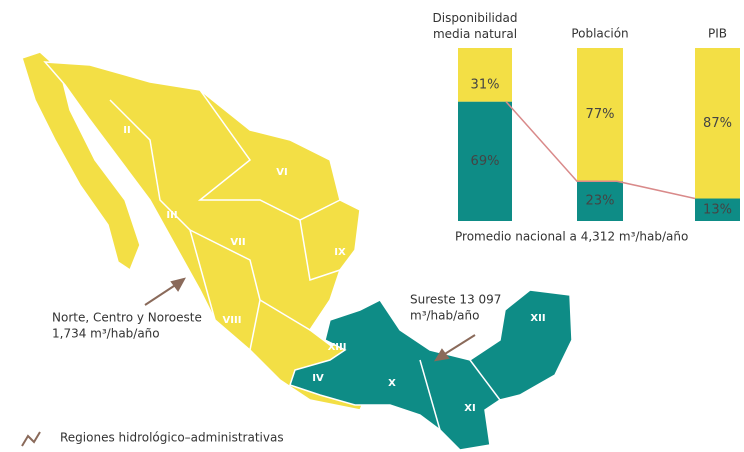 This screenshot has height=452, width=744. I want to click on region-label: III, so click(171, 215).